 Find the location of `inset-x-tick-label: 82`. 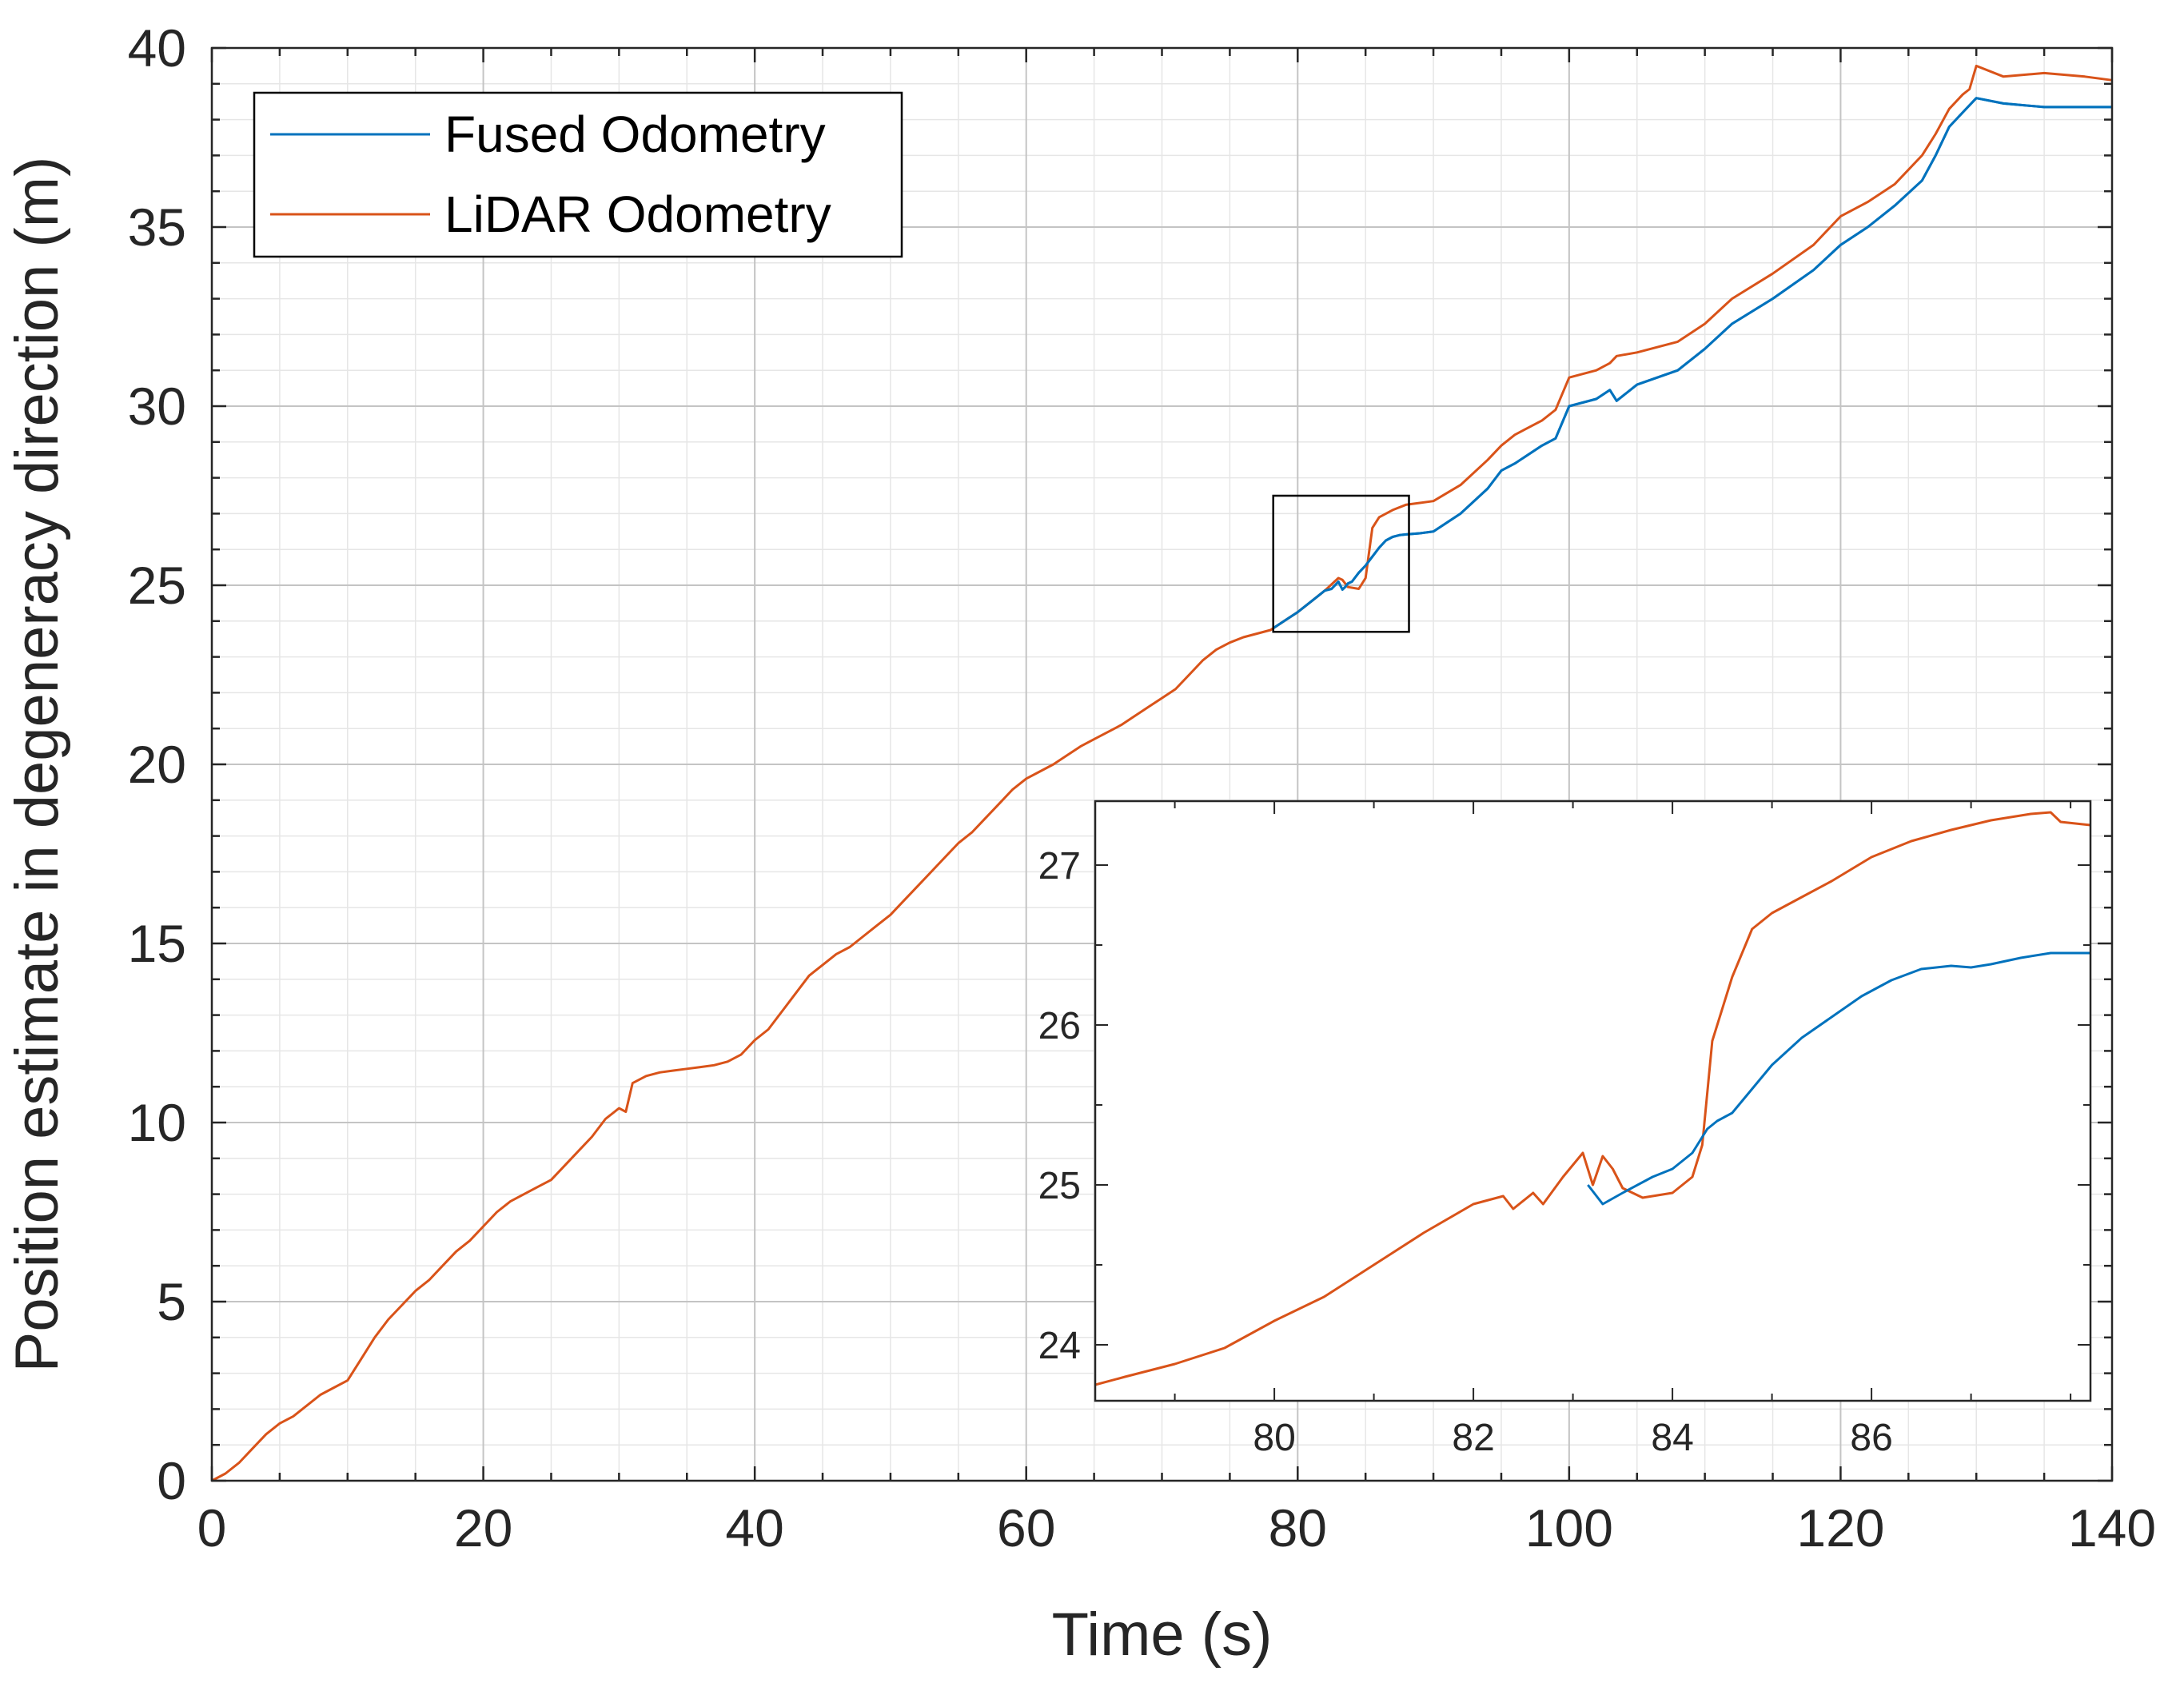

inset-x-tick-label: 82 is located at coordinates (1473, 1438).